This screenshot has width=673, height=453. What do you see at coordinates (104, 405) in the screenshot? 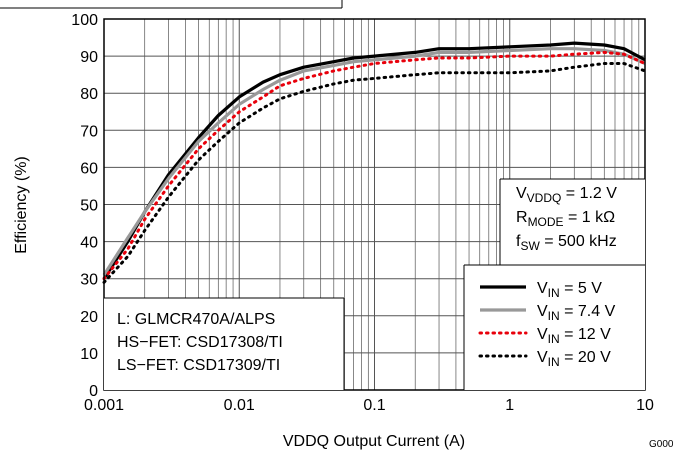
I see `x-tick-label: 0.001` at bounding box center [104, 405].